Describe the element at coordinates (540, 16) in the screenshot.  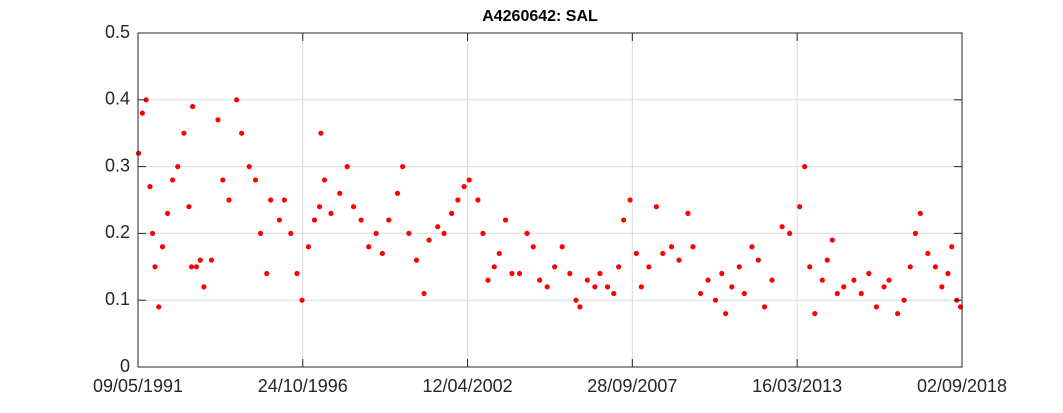
I see `chart-title: A4260642: SAL` at that location.